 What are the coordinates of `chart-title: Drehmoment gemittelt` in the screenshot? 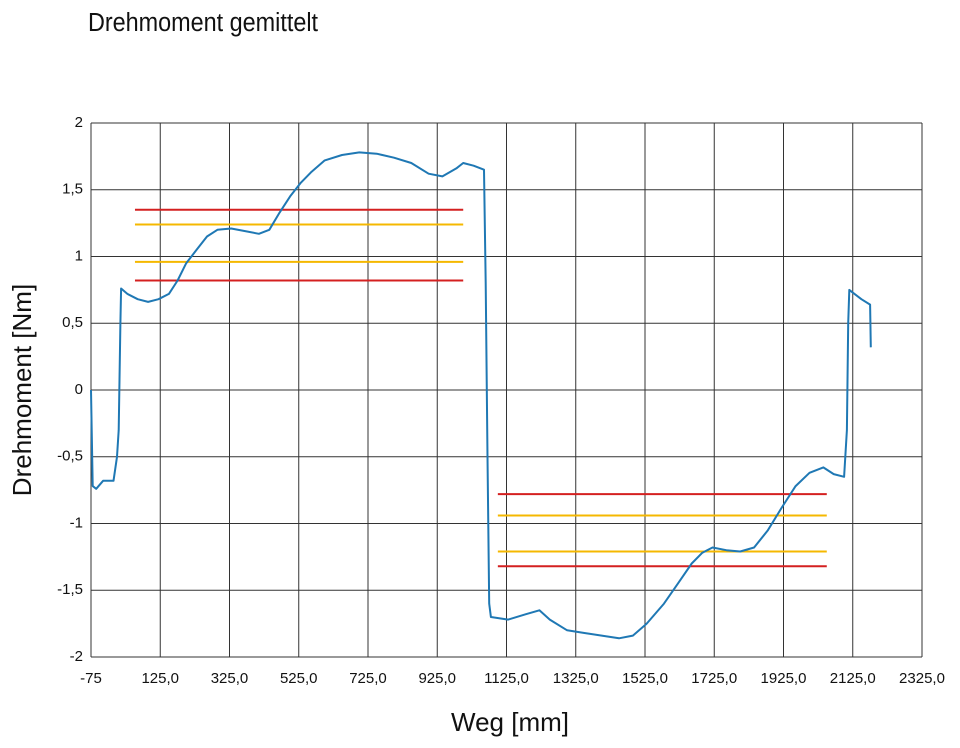 It's located at (203, 23).